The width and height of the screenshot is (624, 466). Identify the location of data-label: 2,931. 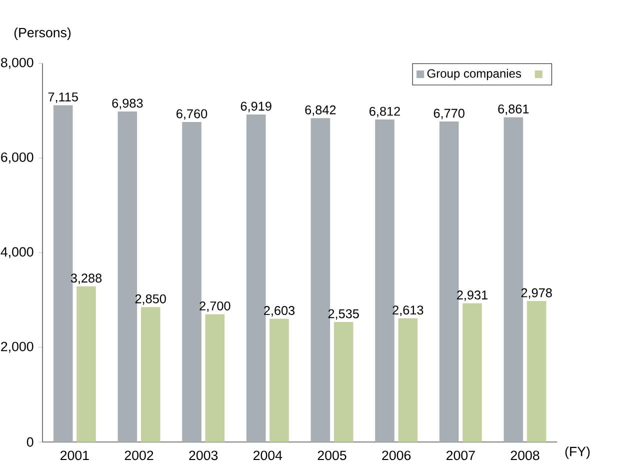
(472, 295).